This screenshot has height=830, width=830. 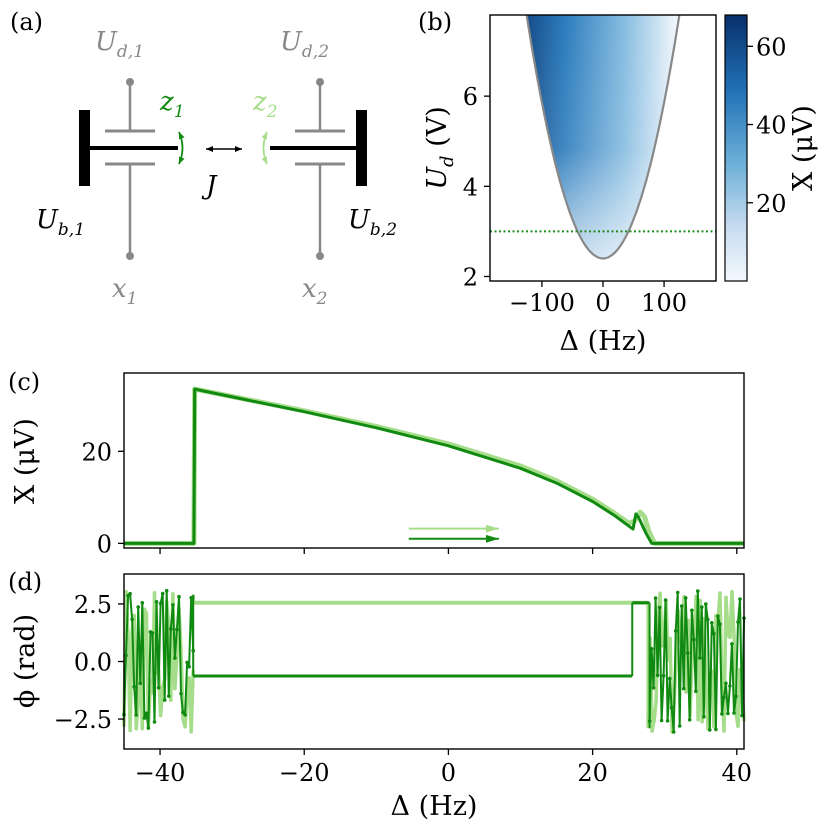 What do you see at coordinates (443, 768) in the screenshot?
I see `panel-d-x-ticks: −40 −20 0 20 40` at bounding box center [443, 768].